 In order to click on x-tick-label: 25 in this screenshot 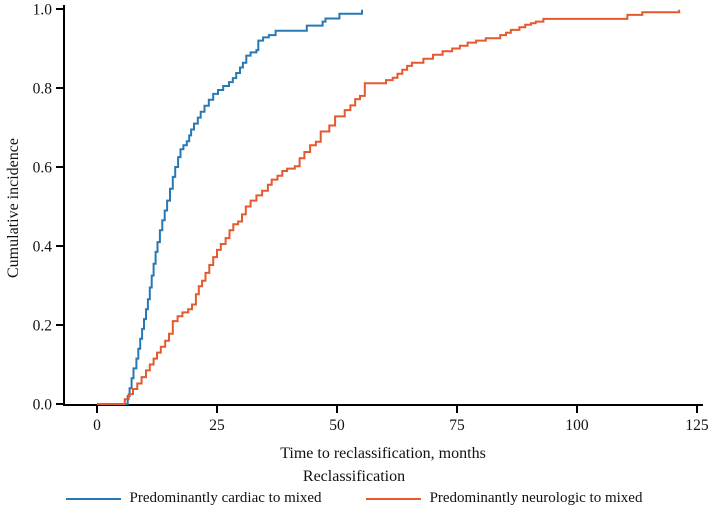, I will do `click(217, 425)`.